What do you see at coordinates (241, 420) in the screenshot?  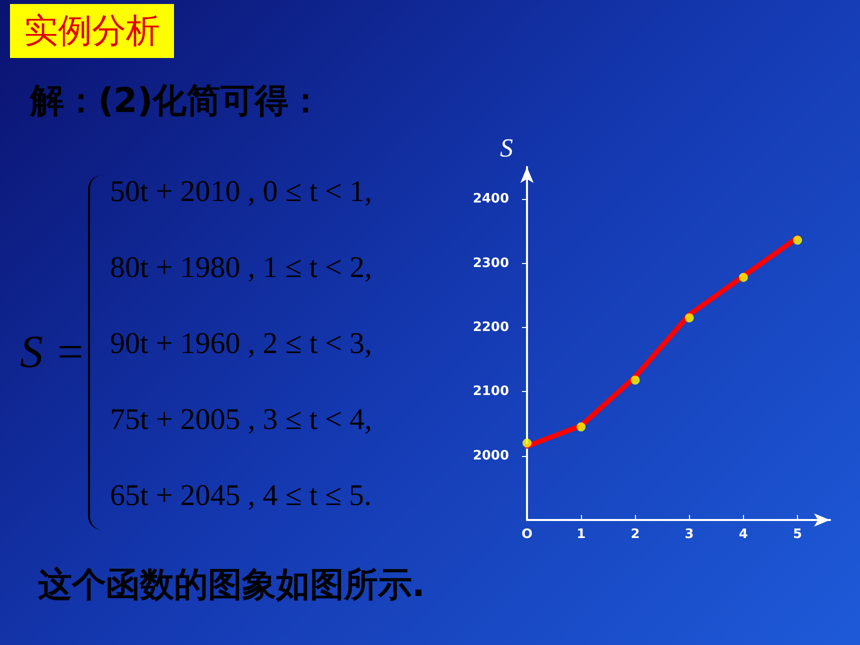 I see `text: 75t + 2005 , 3 ≤ t < 4,` at bounding box center [241, 420].